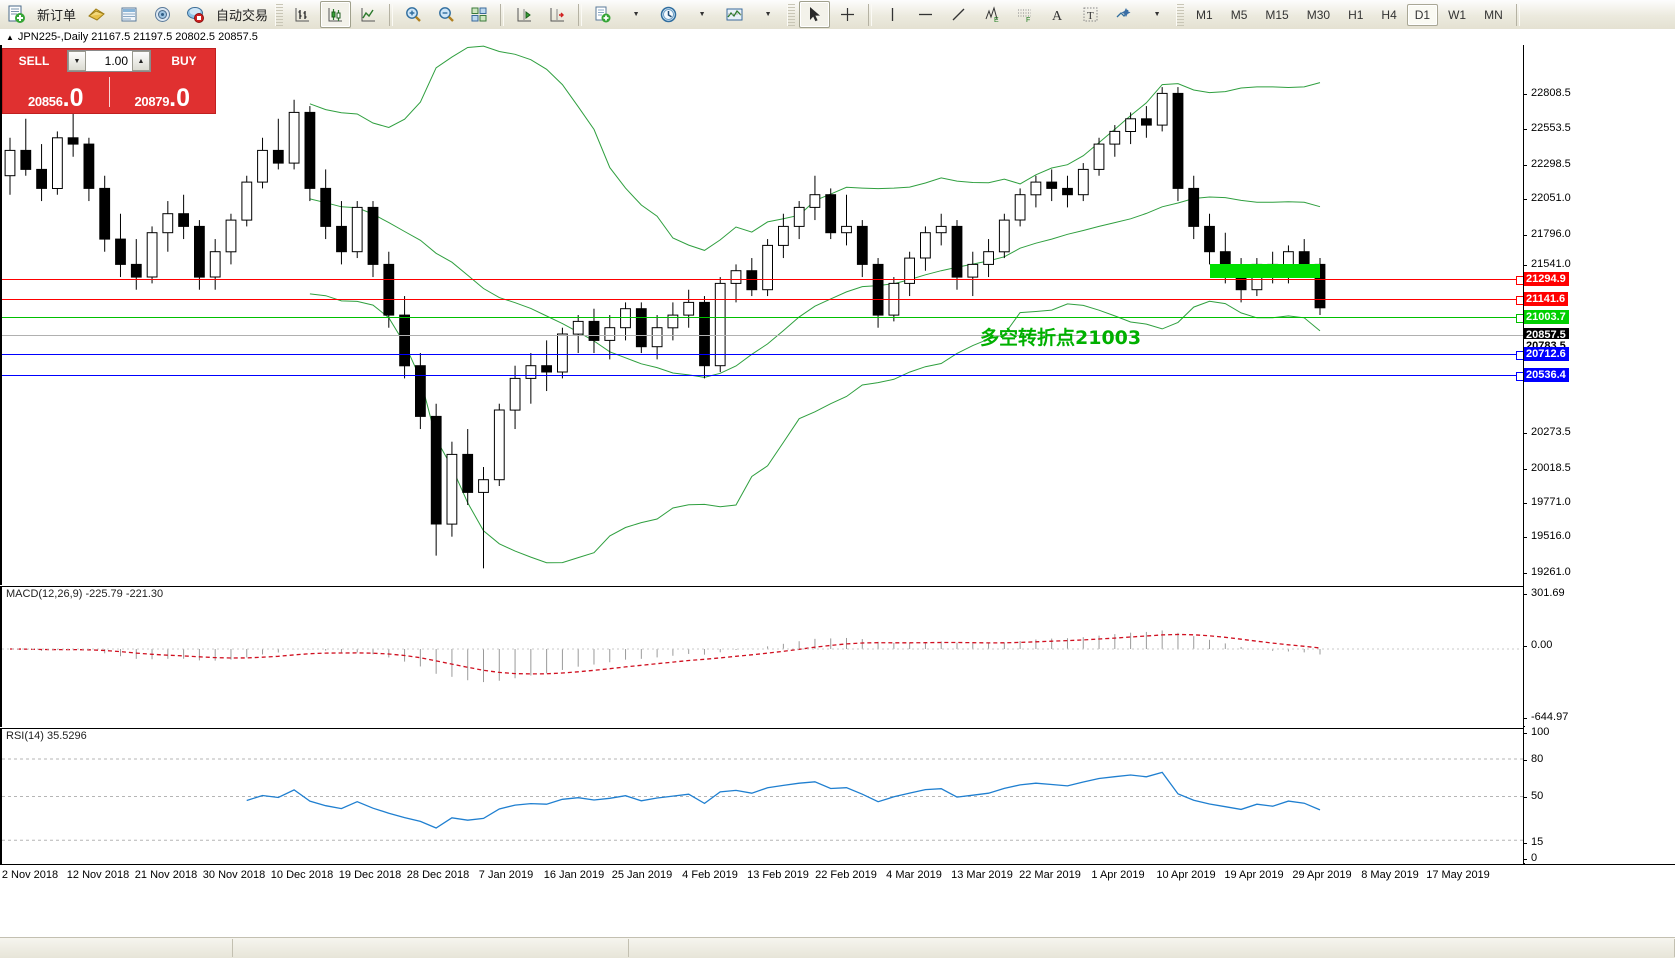  I want to click on macd-pane: MACD(12,26,9) -225.79 -221.30, so click(762, 656).